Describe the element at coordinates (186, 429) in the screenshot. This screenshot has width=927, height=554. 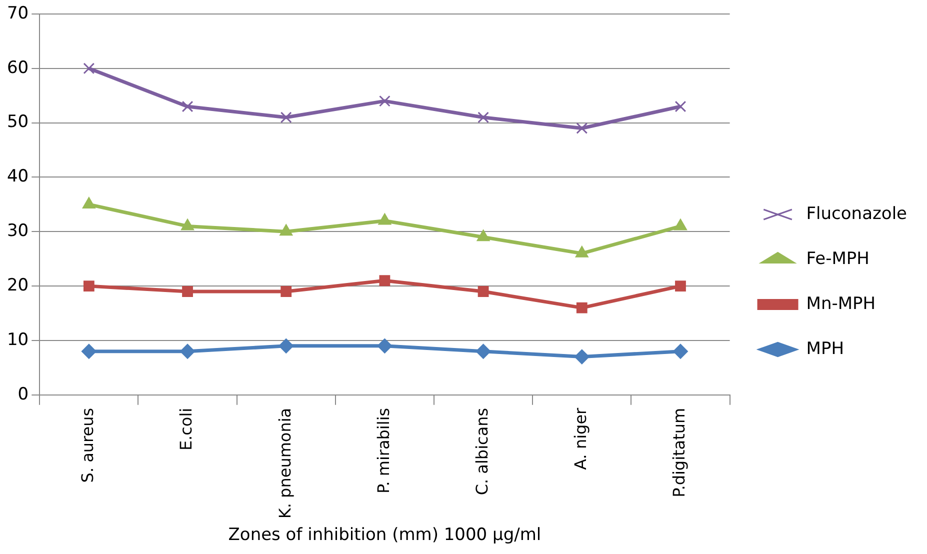
I see `x-tick-label: E.coli` at that location.